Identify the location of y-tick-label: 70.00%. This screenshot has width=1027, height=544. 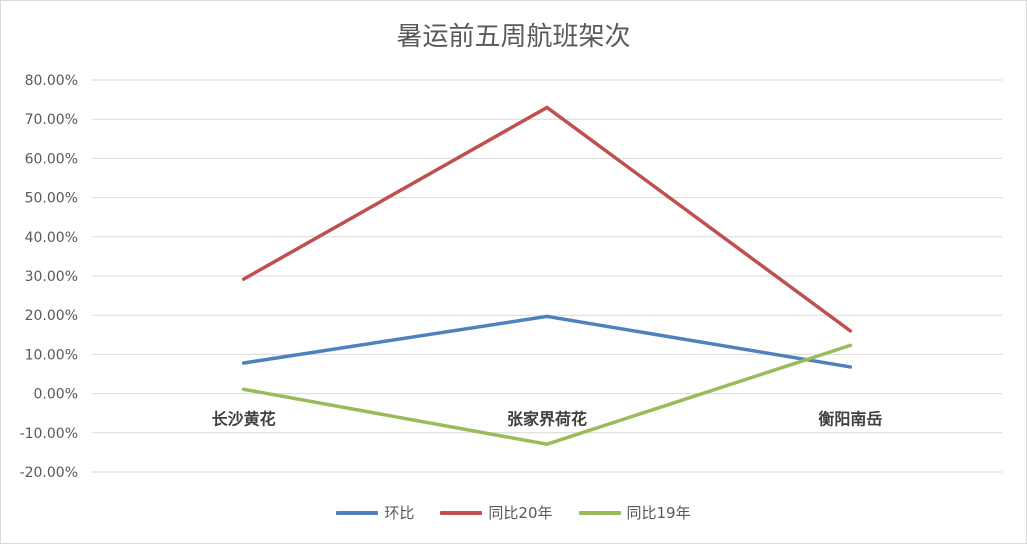
(51, 120).